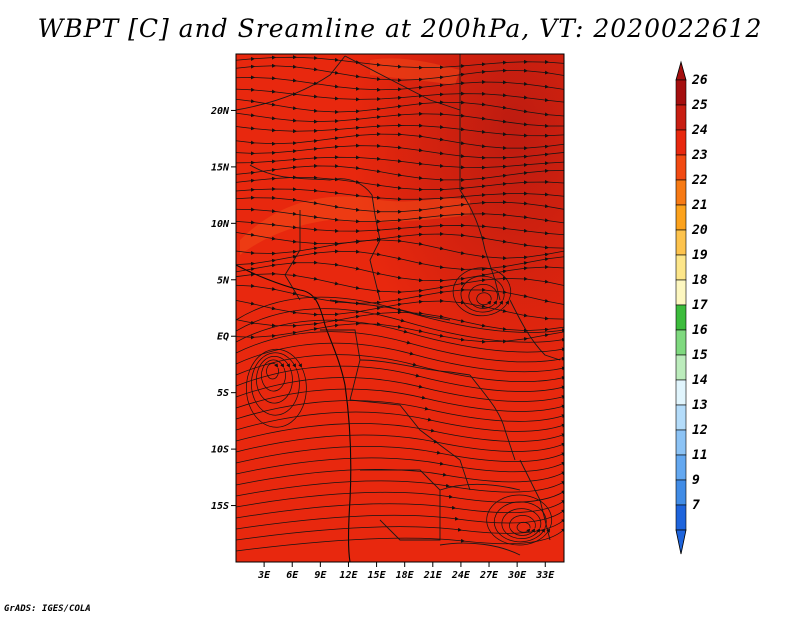 The height and width of the screenshot is (618, 800). I want to click on y-tick-label: 20N, so click(220, 111).